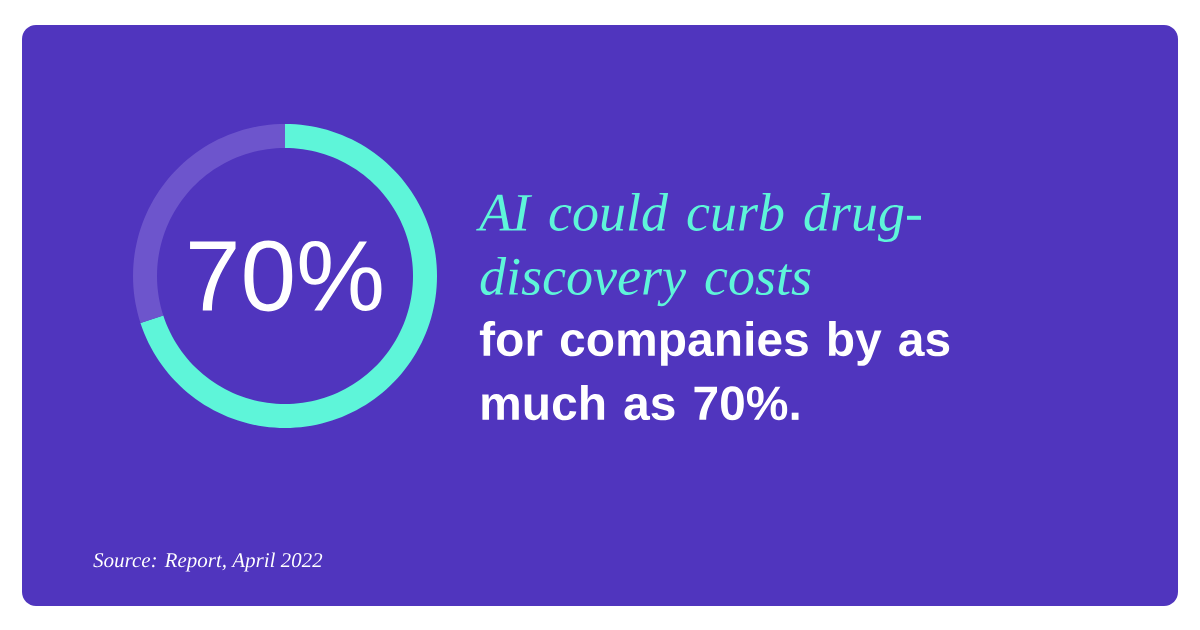  I want to click on text: for companies by as much as 70%., so click(714, 371).